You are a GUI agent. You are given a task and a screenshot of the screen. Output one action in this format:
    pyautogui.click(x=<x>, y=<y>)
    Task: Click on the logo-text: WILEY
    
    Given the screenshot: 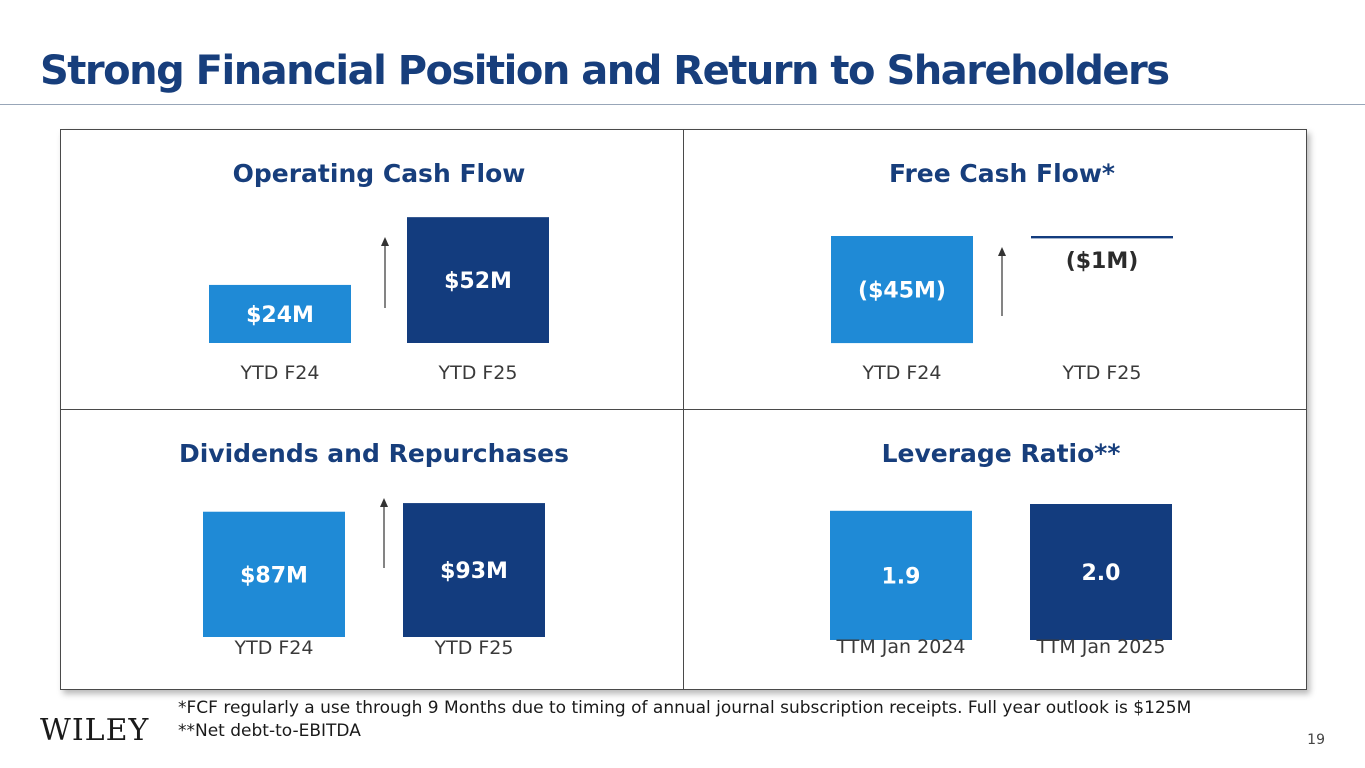 What is the action you would take?
    pyautogui.click(x=95, y=730)
    